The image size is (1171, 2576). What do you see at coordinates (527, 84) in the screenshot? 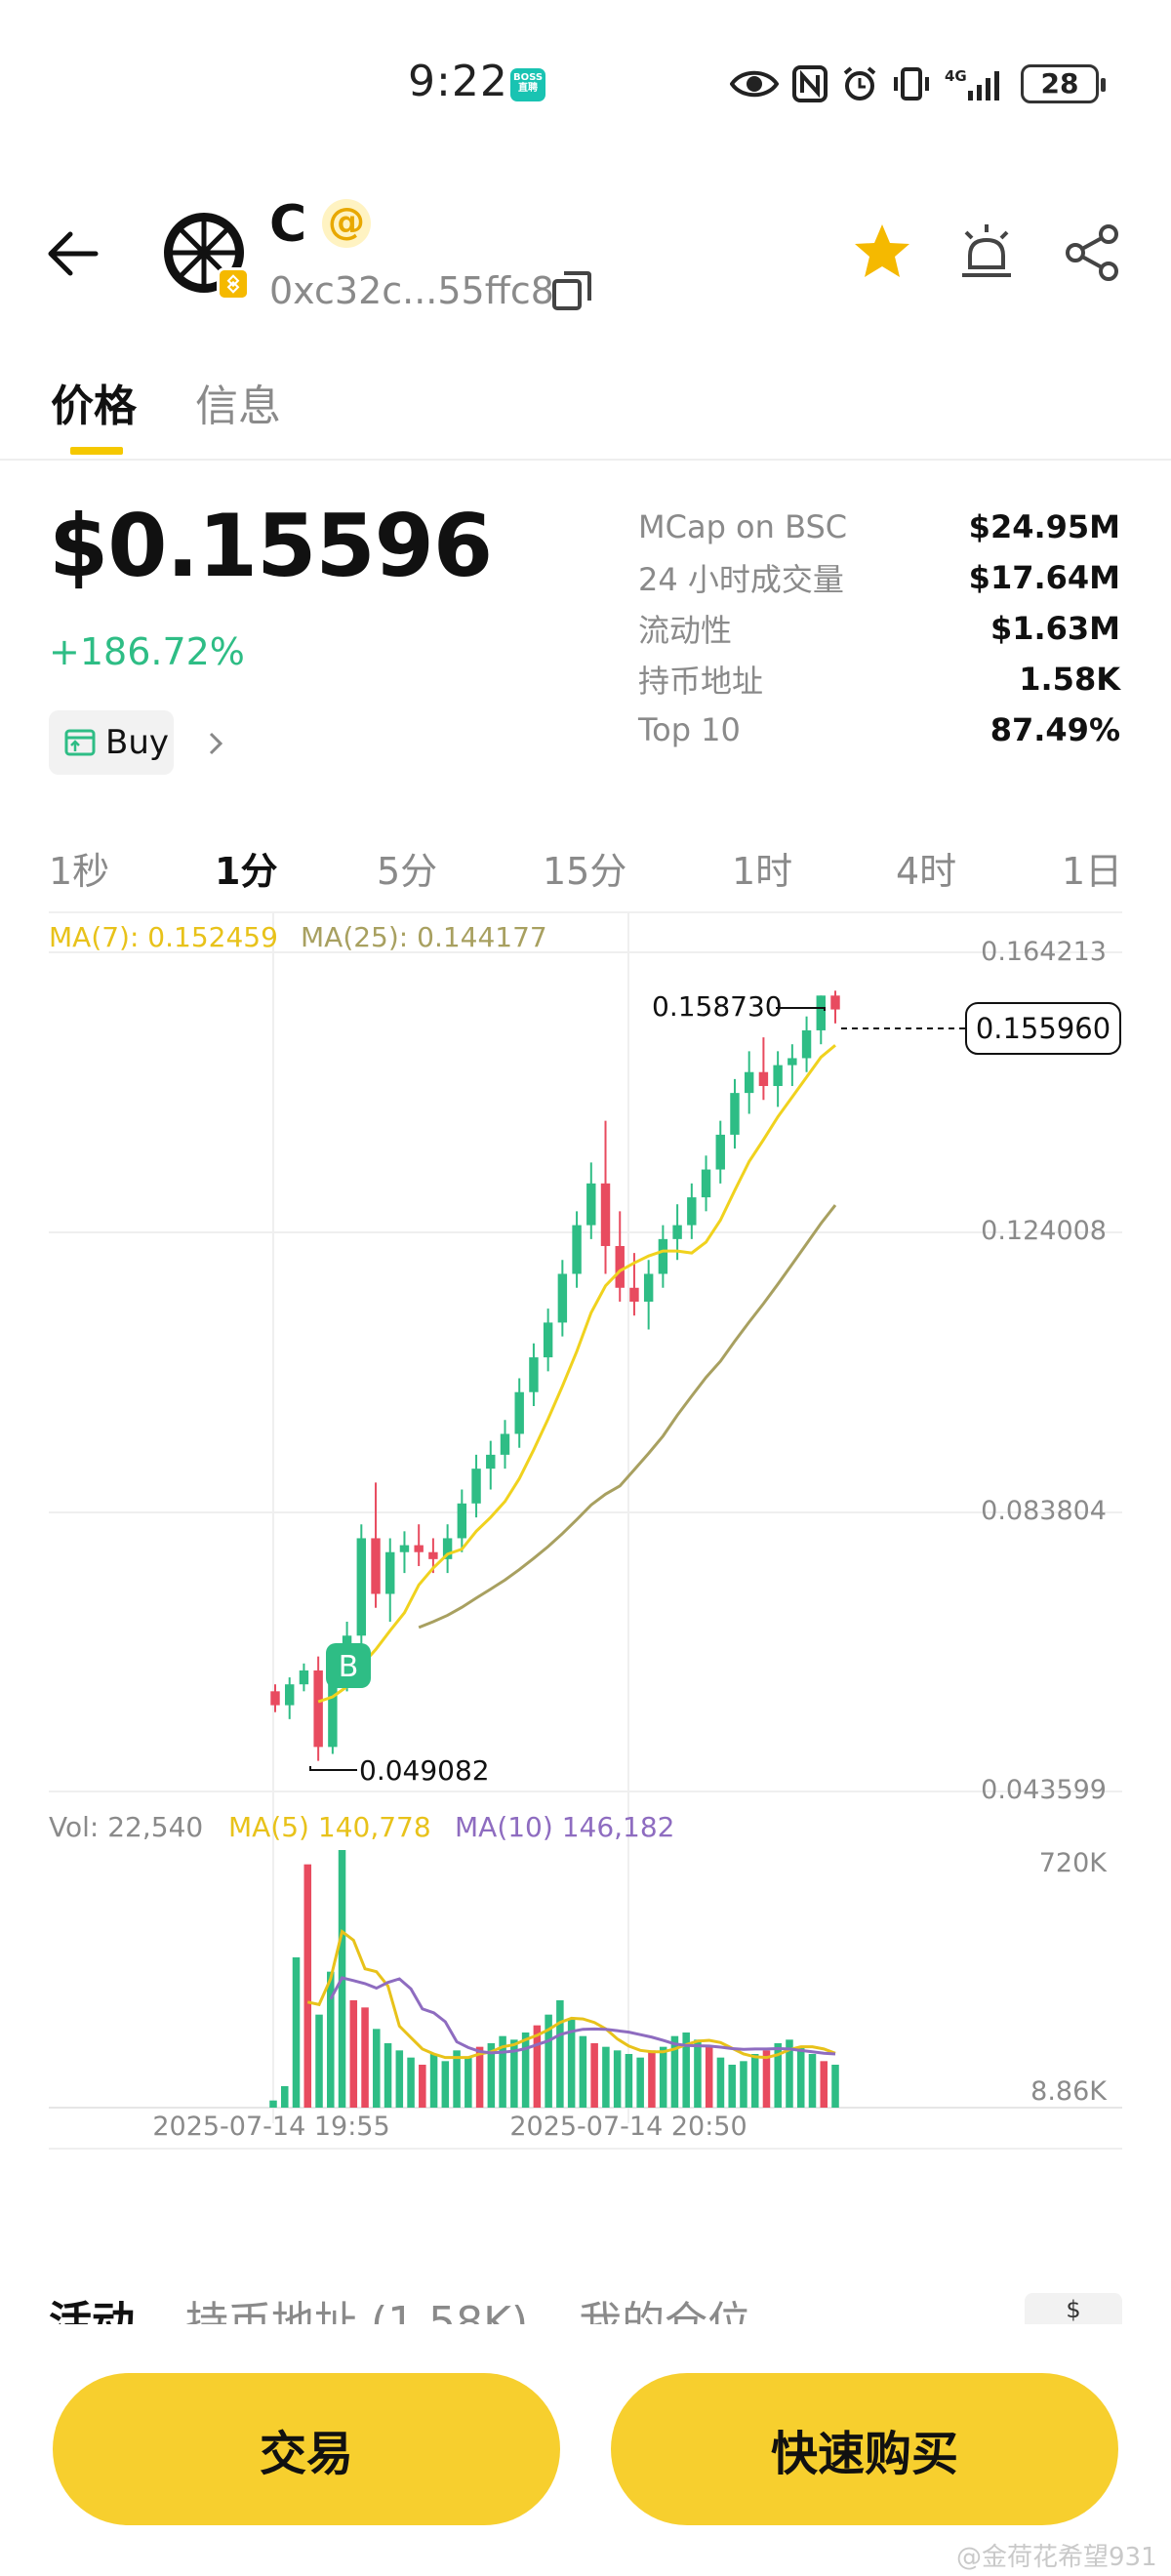
I see `boss-app-badge: BOSS 直聘` at bounding box center [527, 84].